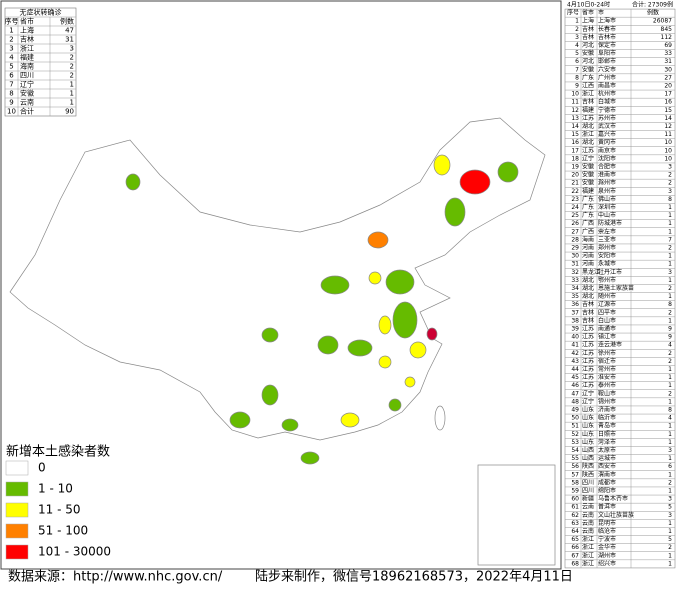 The image size is (677, 591). What do you see at coordinates (575, 280) in the screenshot?
I see `table-cell: 33` at bounding box center [575, 280].